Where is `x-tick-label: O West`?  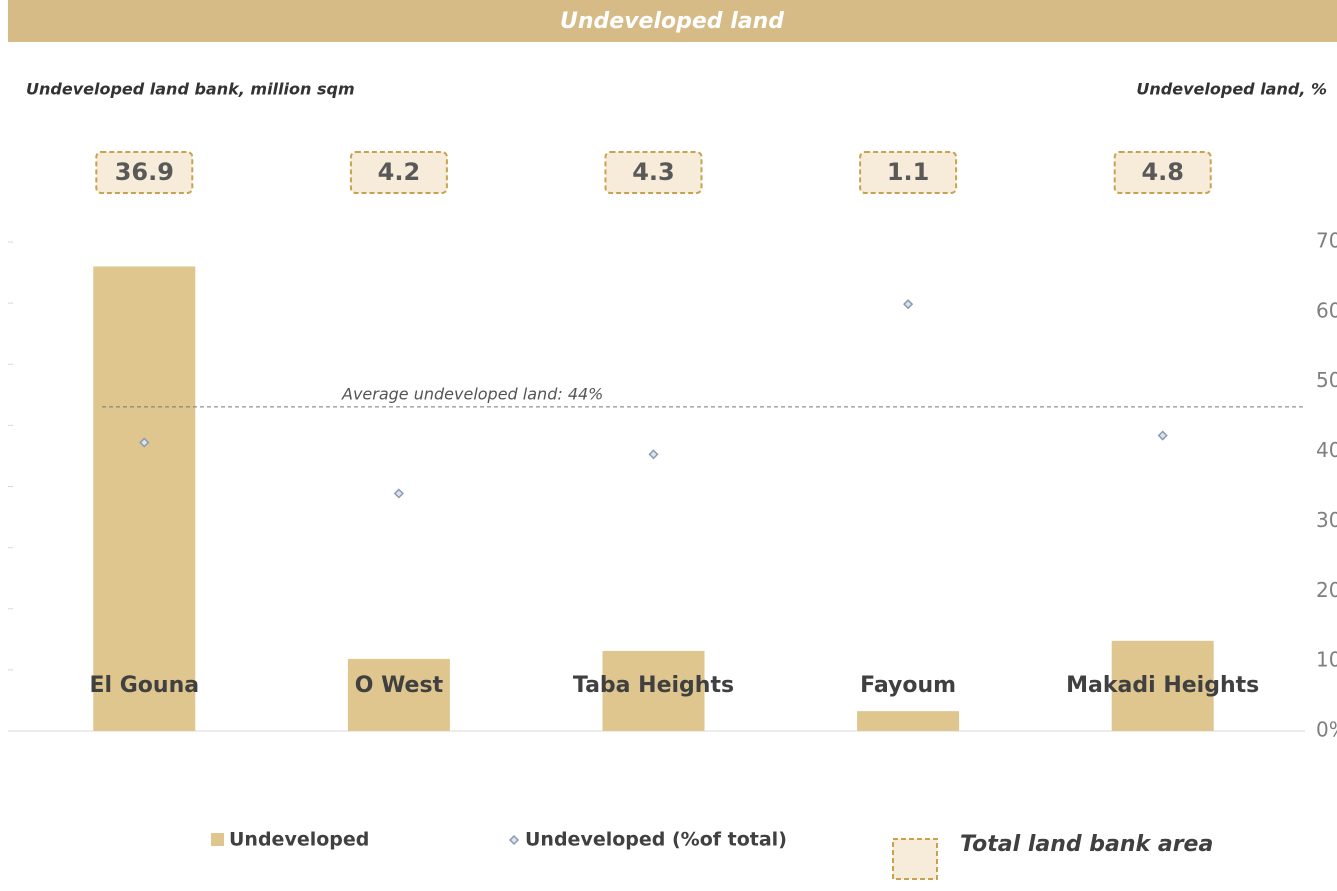
x-tick-label: O West is located at coordinates (399, 685).